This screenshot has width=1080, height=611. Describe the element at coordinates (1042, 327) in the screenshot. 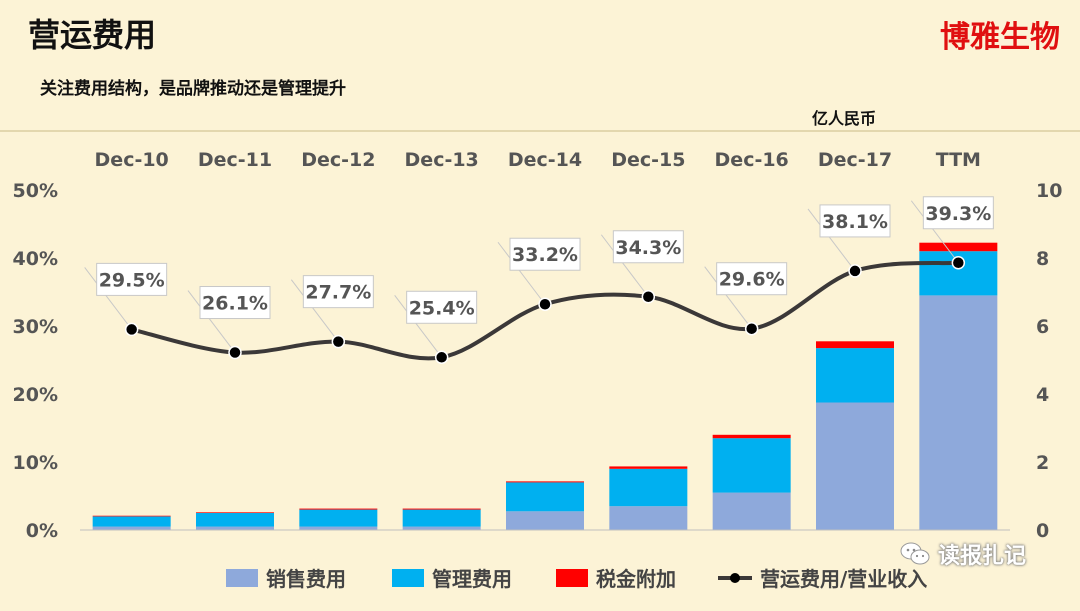

I see `right-axis-tick: 6` at that location.